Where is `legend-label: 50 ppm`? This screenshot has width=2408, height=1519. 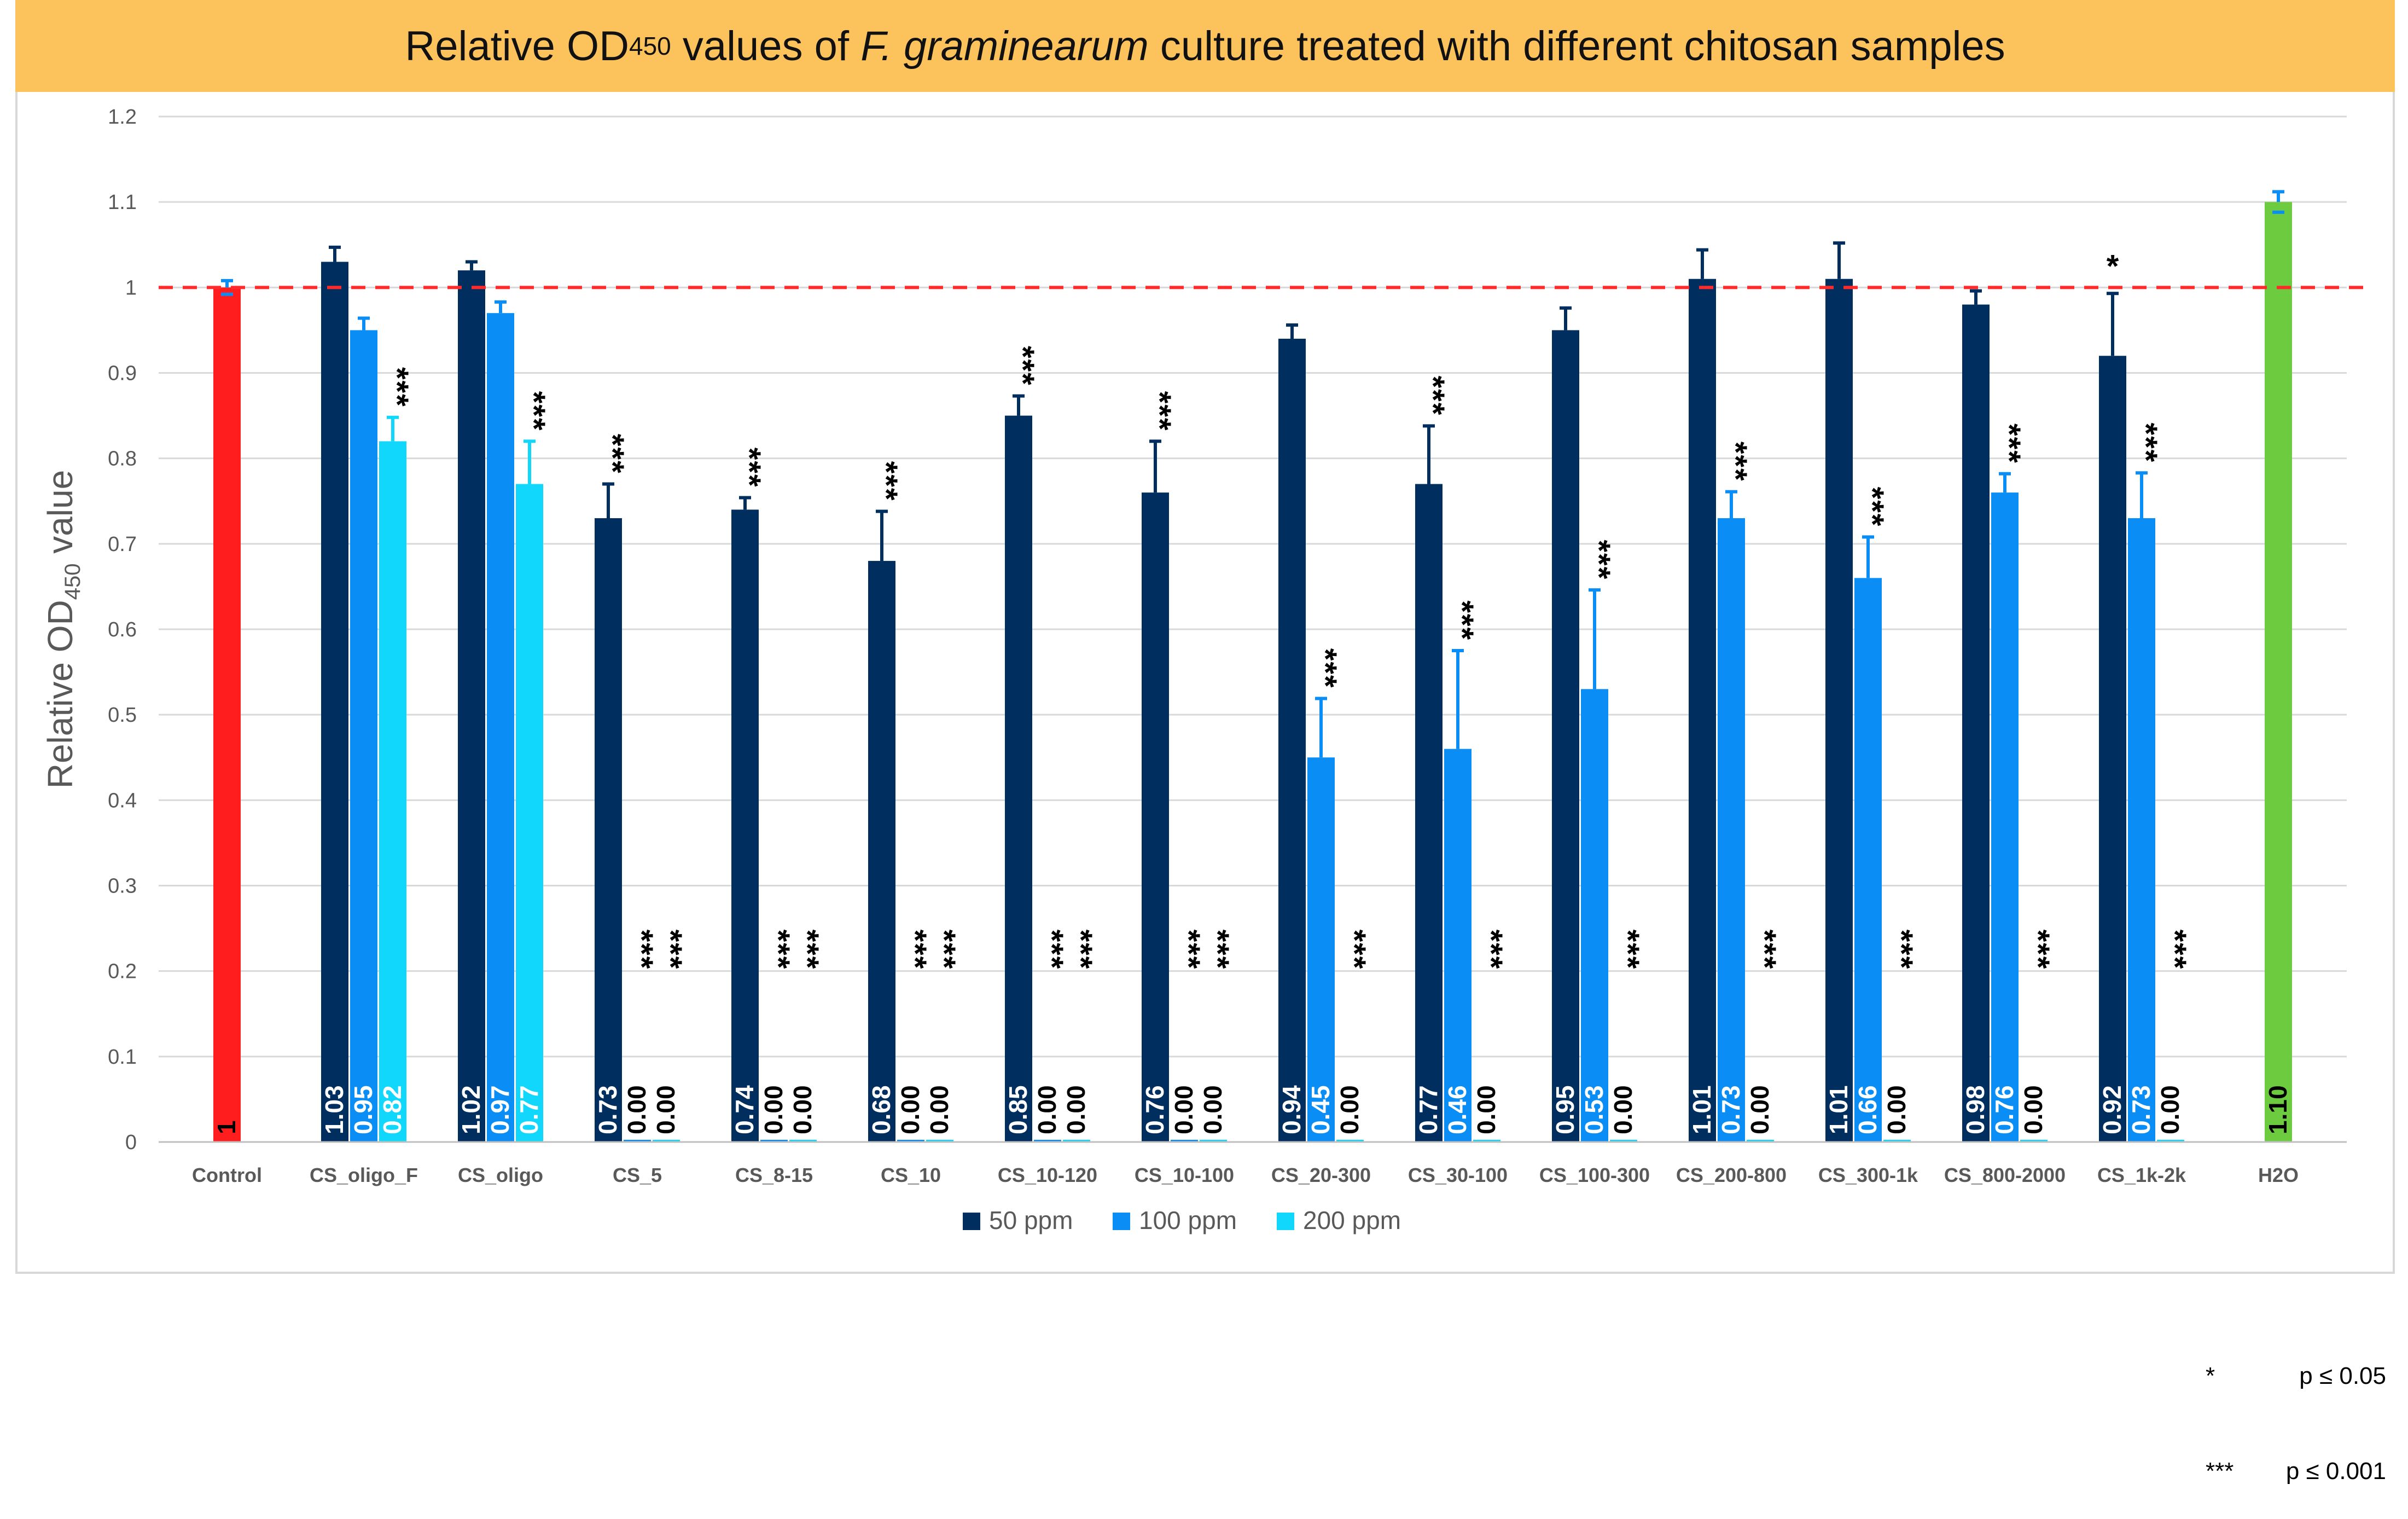 legend-label: 50 ppm is located at coordinates (1031, 1220).